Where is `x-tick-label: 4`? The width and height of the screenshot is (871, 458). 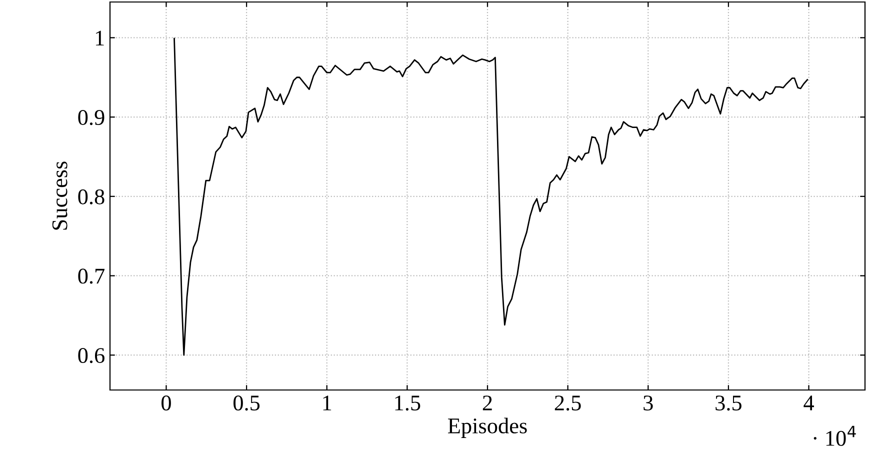 x-tick-label: 4 is located at coordinates (809, 403).